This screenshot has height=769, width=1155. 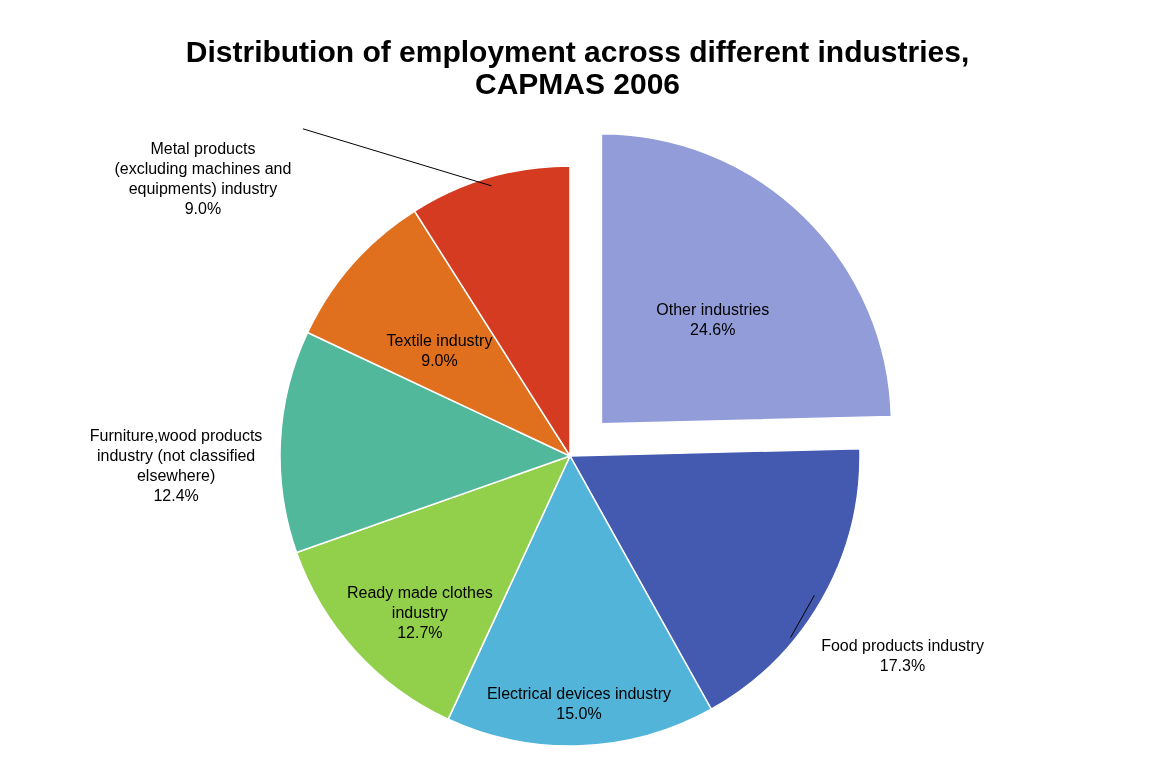 What do you see at coordinates (203, 168) in the screenshot?
I see `slice-label: Metal products (excluding machines and equipments) industry` at bounding box center [203, 168].